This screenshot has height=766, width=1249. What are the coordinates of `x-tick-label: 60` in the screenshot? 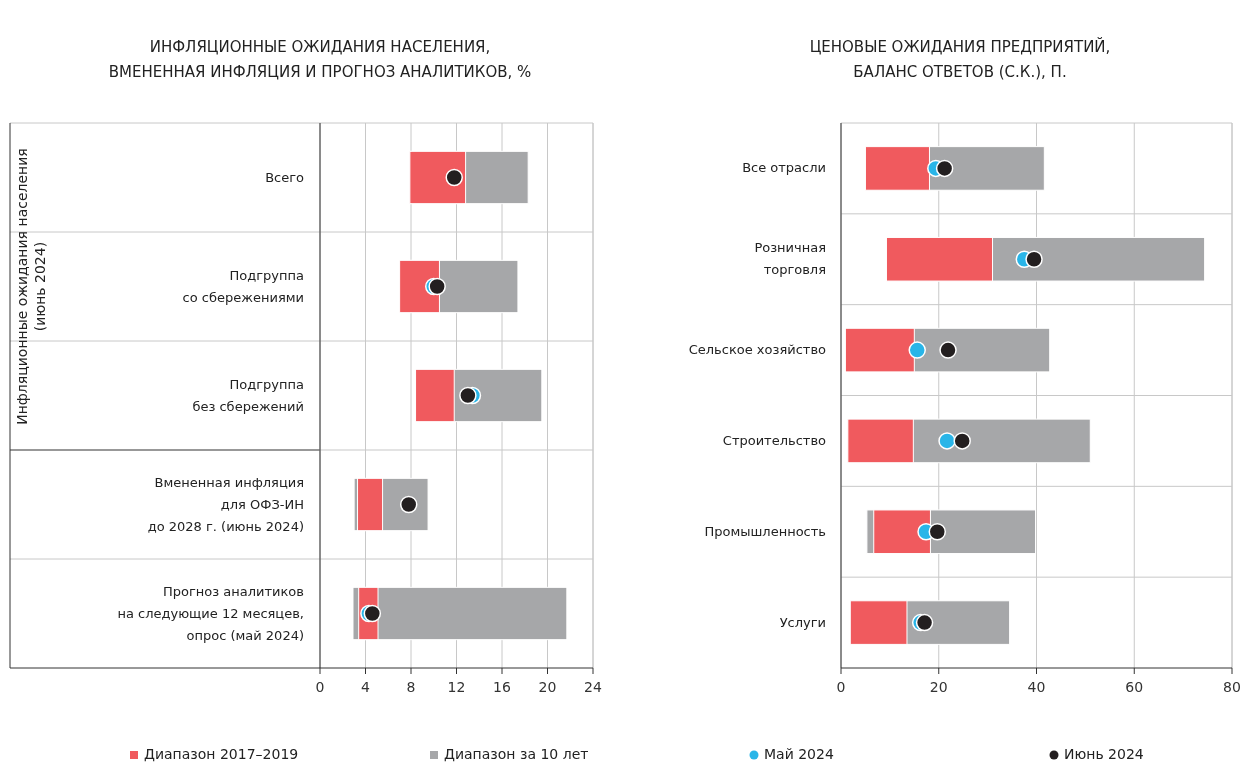 It's located at (1134, 687).